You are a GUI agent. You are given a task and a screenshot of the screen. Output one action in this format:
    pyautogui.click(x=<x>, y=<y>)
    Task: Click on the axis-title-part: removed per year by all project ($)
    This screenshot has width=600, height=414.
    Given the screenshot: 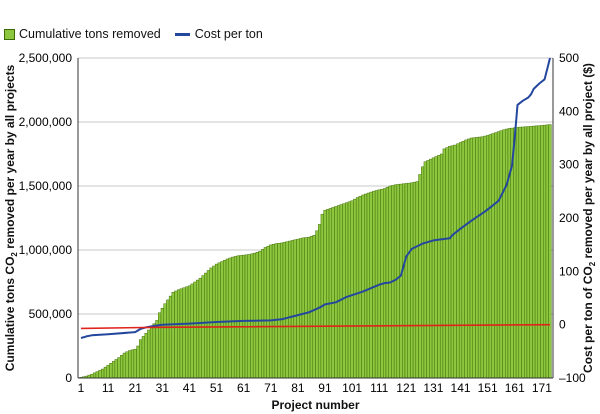 What is the action you would take?
    pyautogui.click(x=588, y=162)
    